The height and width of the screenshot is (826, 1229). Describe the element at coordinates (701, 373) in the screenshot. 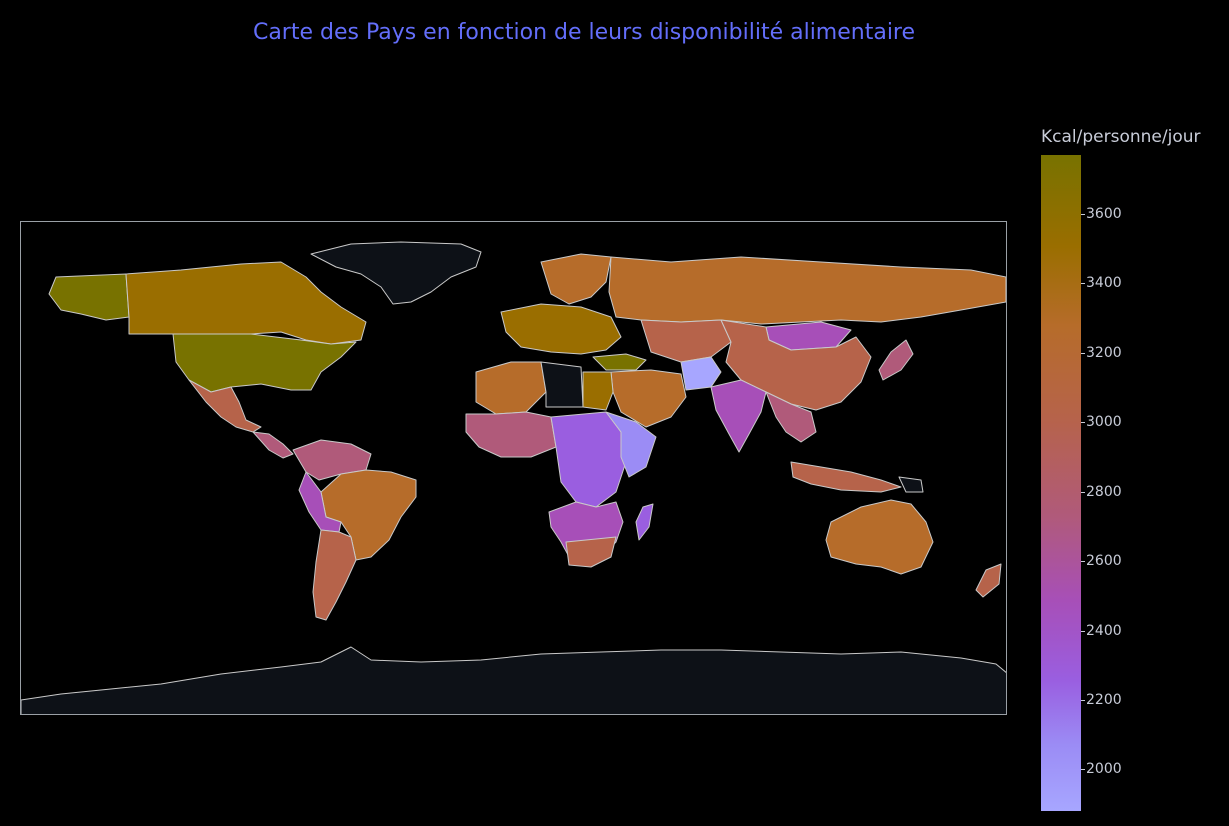

I see `region-afghanistan` at that location.